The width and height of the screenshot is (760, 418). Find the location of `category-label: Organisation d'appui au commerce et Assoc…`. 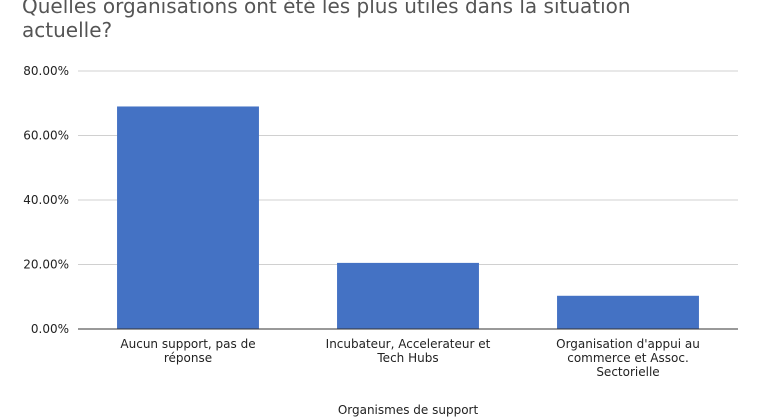

category-label: Organisation d'appui au commerce et Assoc… is located at coordinates (628, 358).